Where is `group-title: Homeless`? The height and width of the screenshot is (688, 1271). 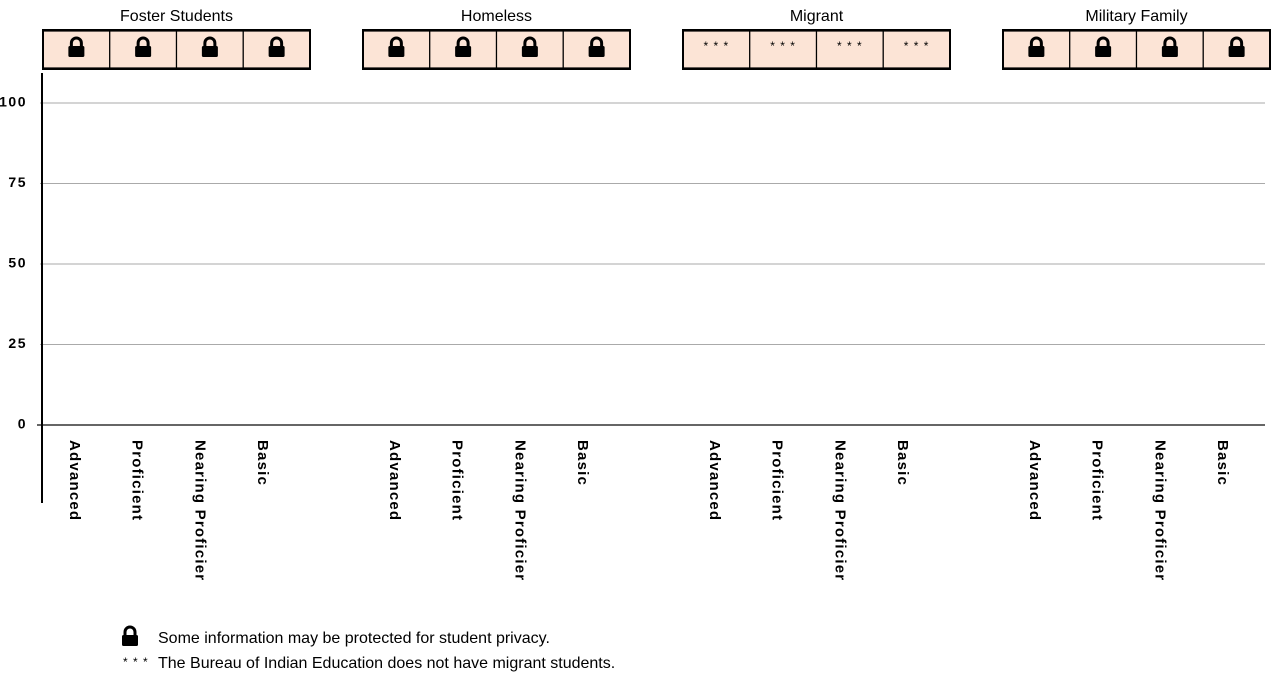 group-title: Homeless is located at coordinates (496, 16).